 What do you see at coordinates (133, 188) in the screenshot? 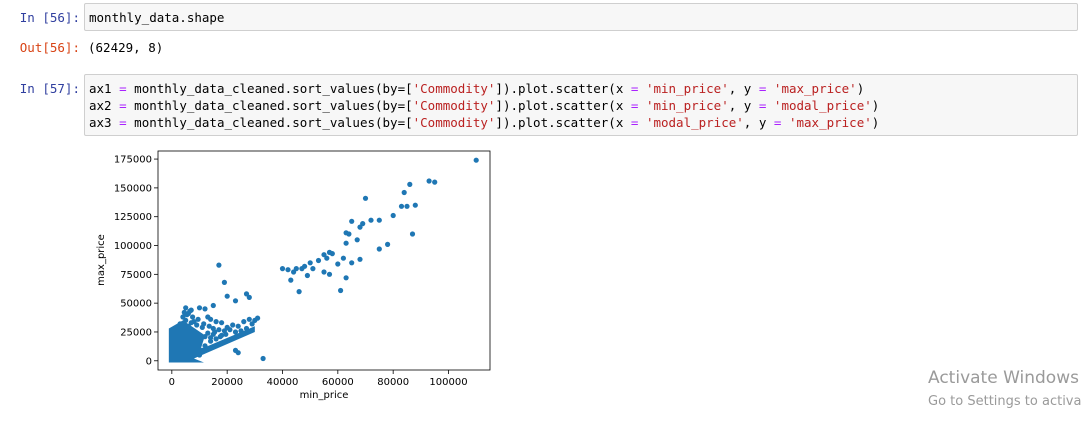
I see `y-tick-label: 150000` at bounding box center [133, 188].